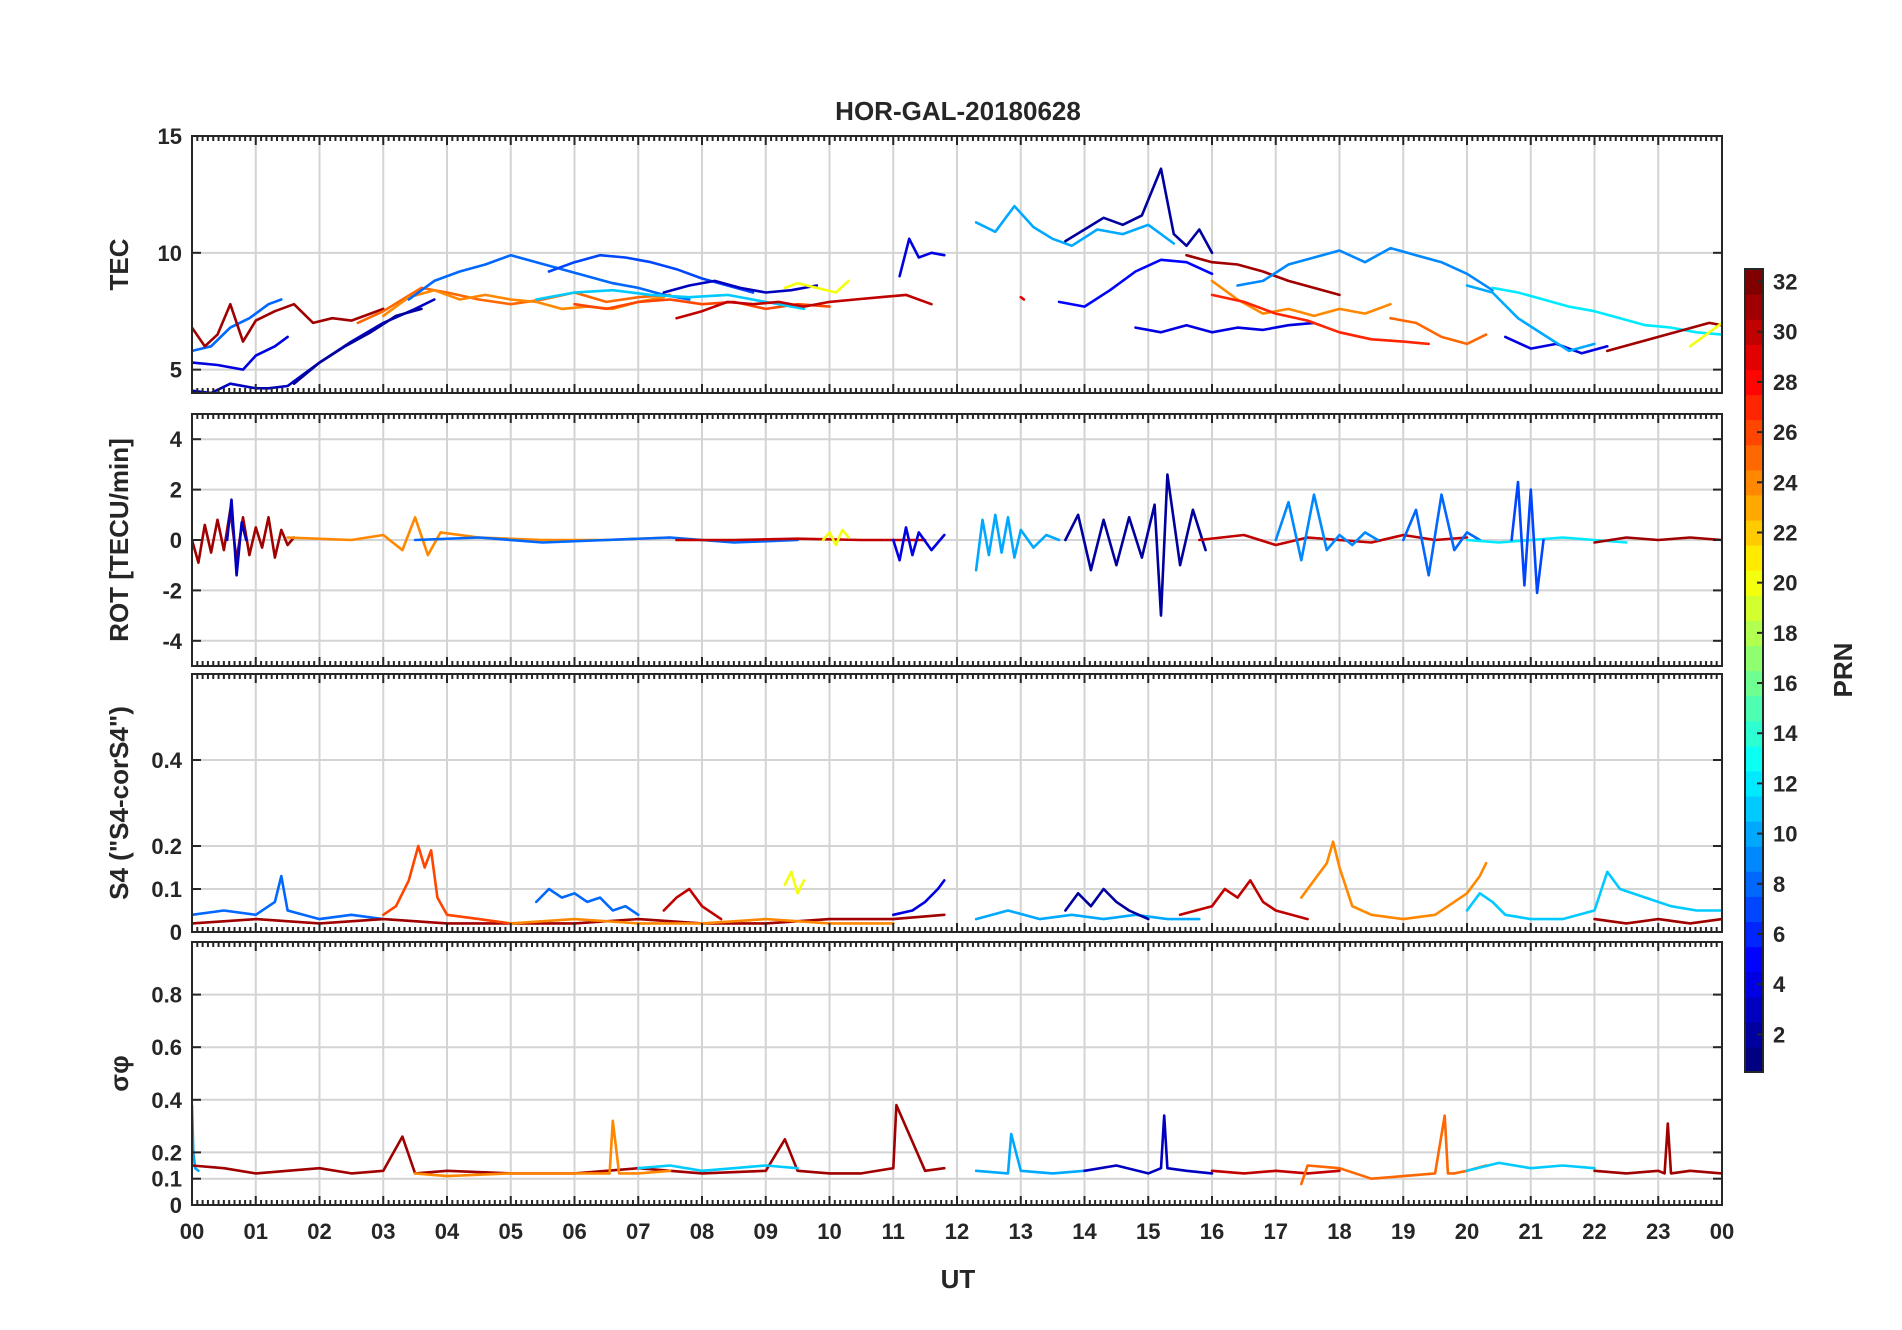 This screenshot has width=1902, height=1330. I want to click on colorbar-tick-label: 24, so click(1785, 482).